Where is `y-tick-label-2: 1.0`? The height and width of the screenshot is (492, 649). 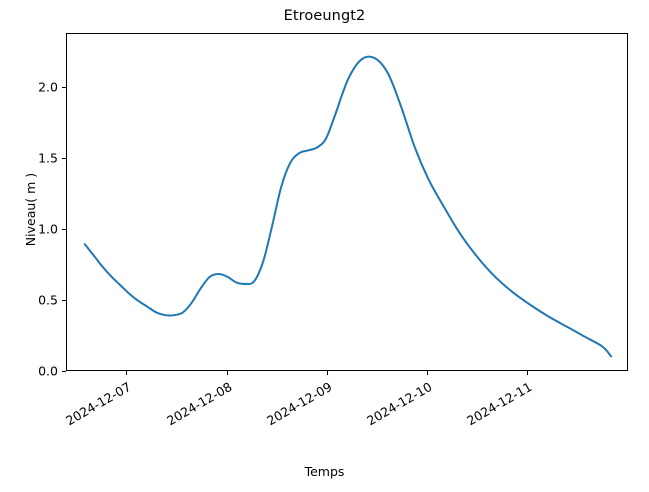
y-tick-label-2: 1.0 is located at coordinates (48, 229).